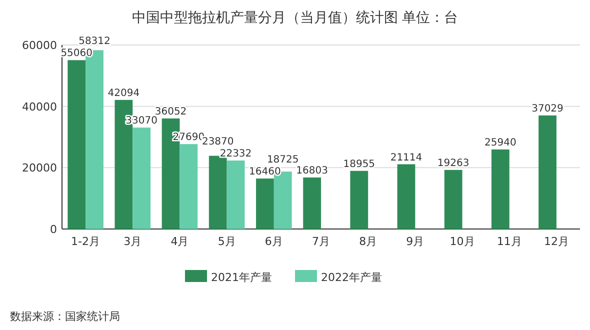 The width and height of the screenshot is (590, 330). What do you see at coordinates (236, 154) in the screenshot?
I see `data-label: 22332` at bounding box center [236, 154].